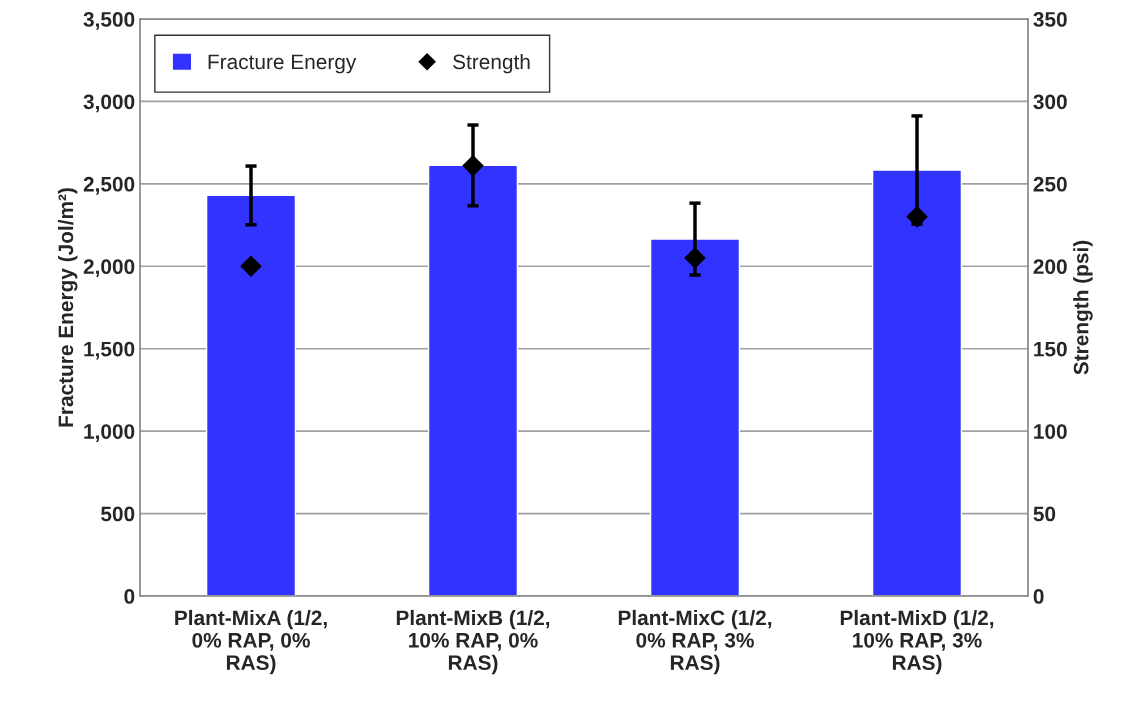 This screenshot has width=1133, height=708. I want to click on y2-tick-label: 150, so click(1050, 349).